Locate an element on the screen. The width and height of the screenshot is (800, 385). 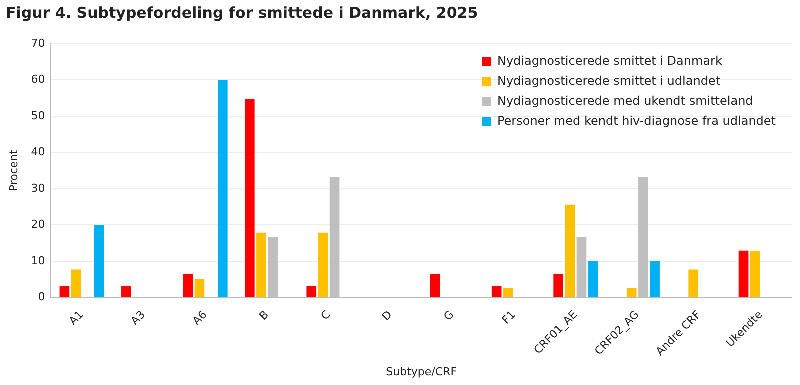
y-tick-label: 40 is located at coordinates (38, 152).